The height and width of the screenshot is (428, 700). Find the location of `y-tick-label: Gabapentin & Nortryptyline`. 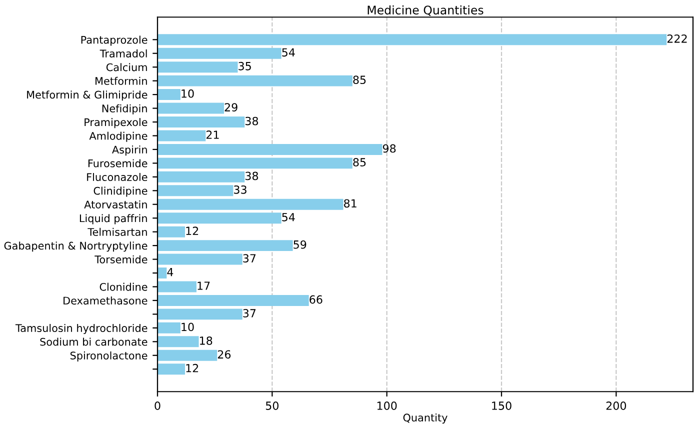

y-tick-label: Gabapentin & Nortryptyline is located at coordinates (76, 247).